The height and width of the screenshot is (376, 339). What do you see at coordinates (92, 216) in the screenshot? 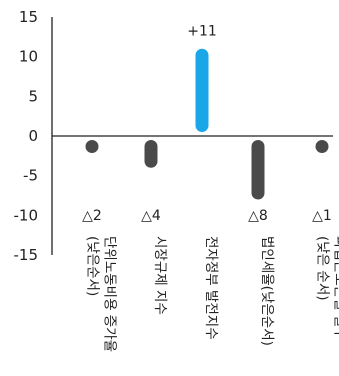
I see `data-label: △2` at bounding box center [92, 216].